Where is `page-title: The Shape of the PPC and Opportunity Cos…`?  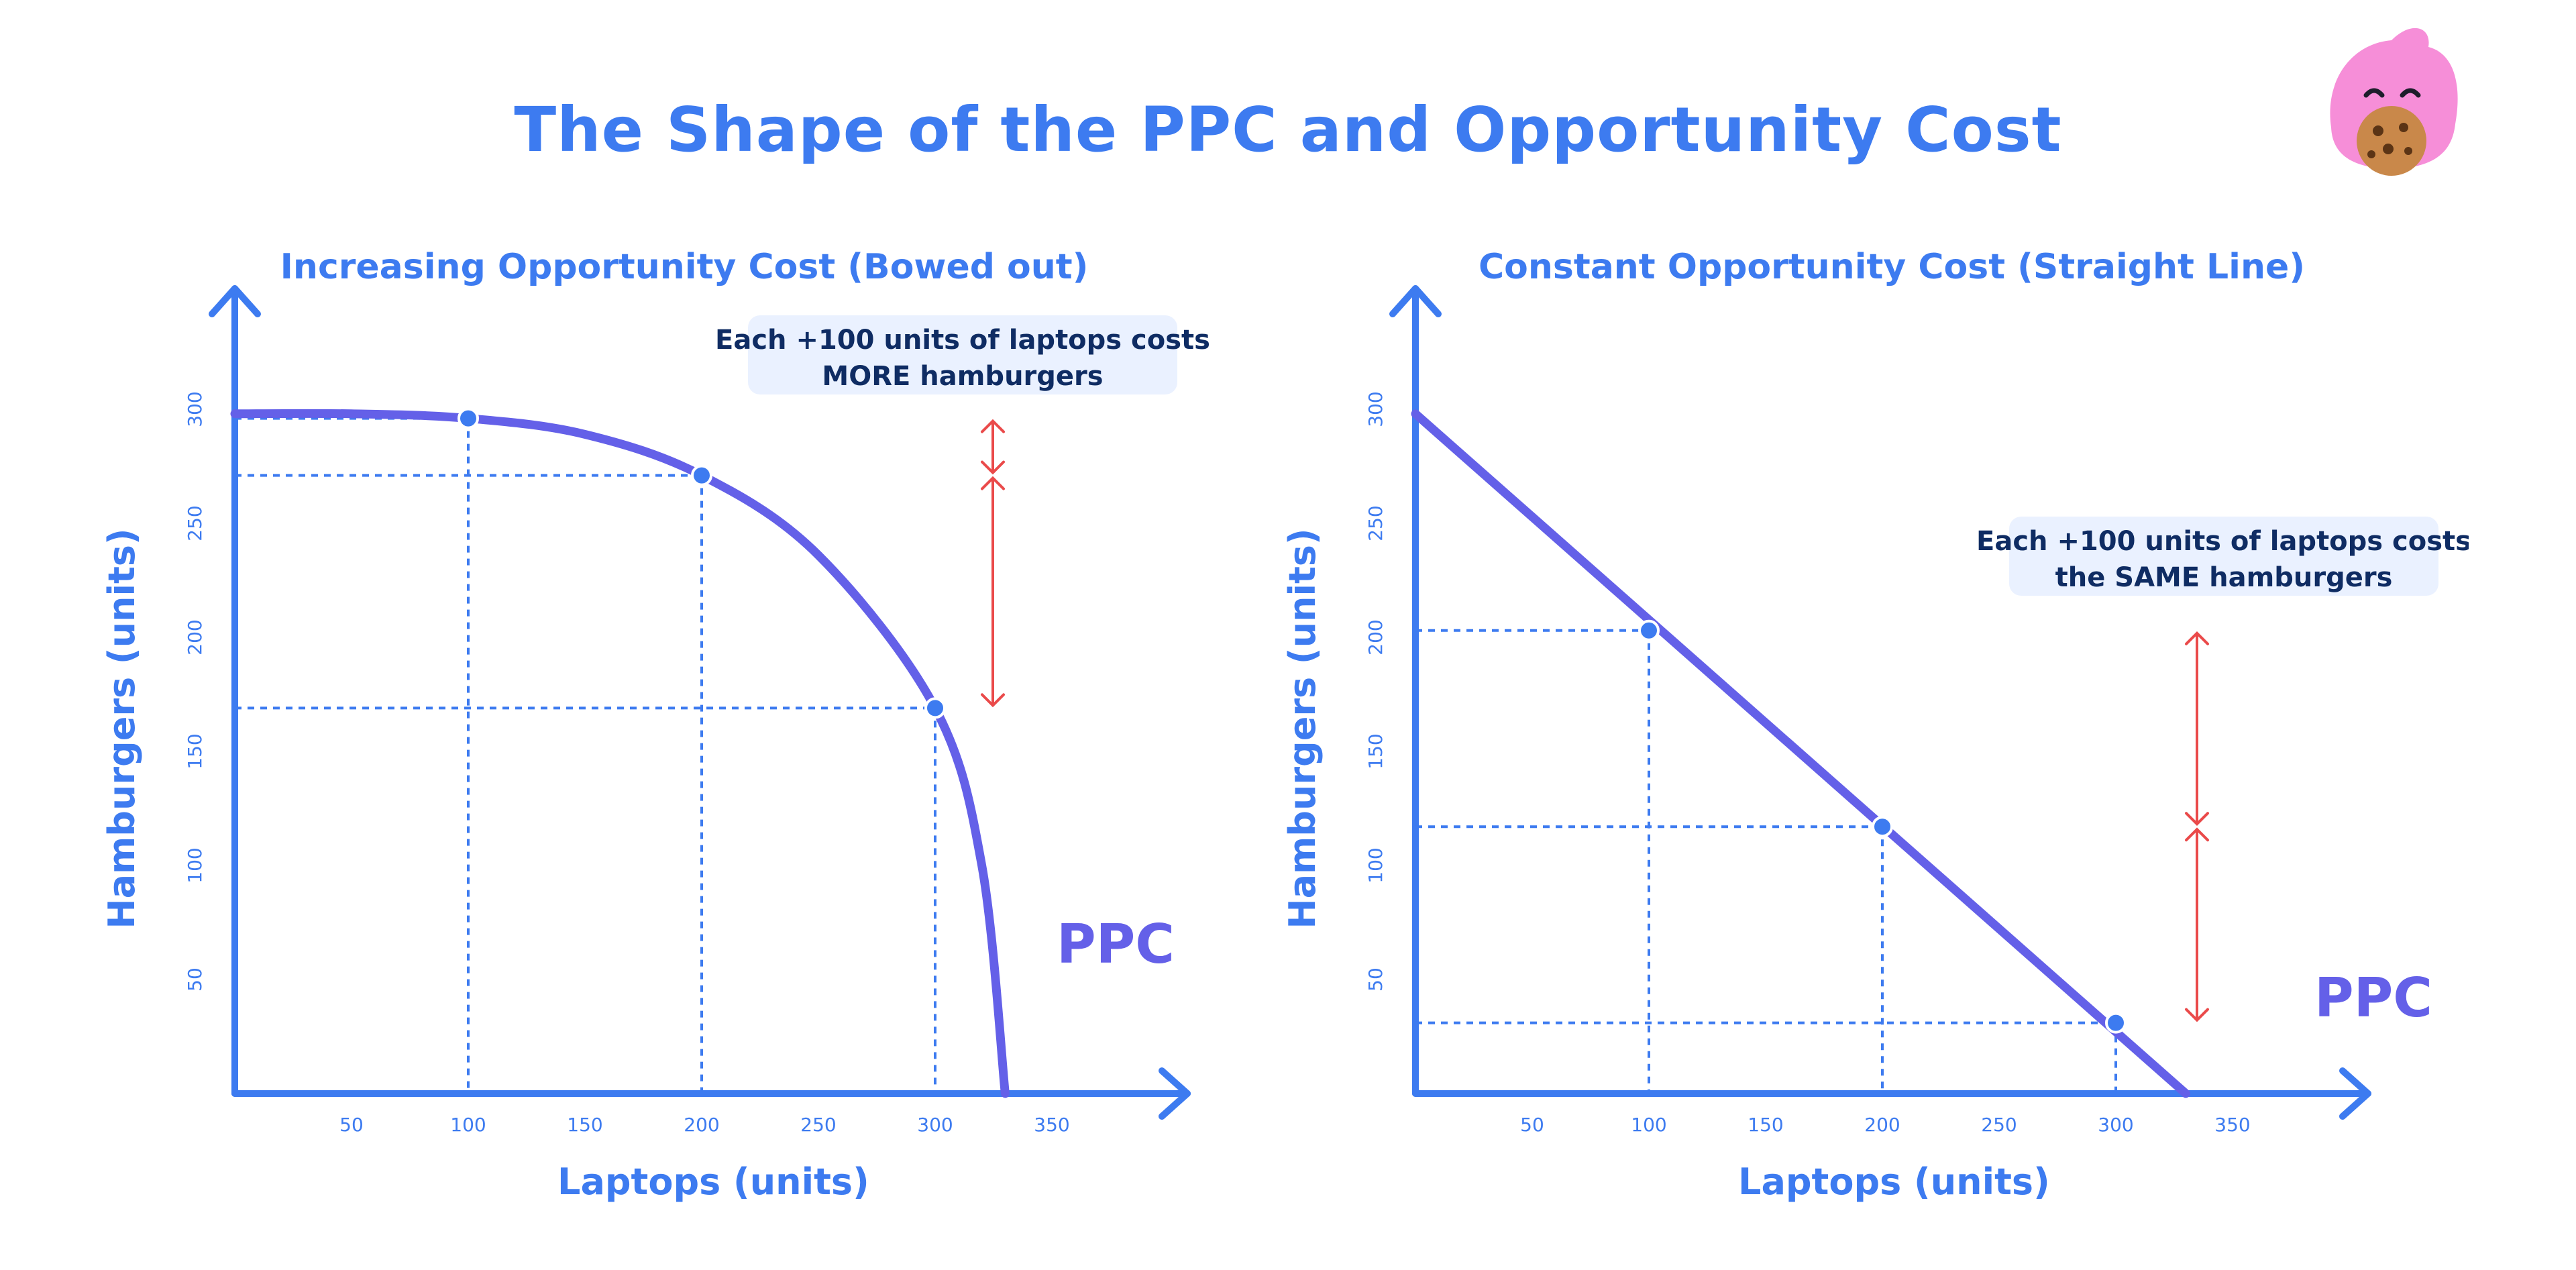
page-title: The Shape of the PPC and Opportunity Cos… is located at coordinates (1288, 130).